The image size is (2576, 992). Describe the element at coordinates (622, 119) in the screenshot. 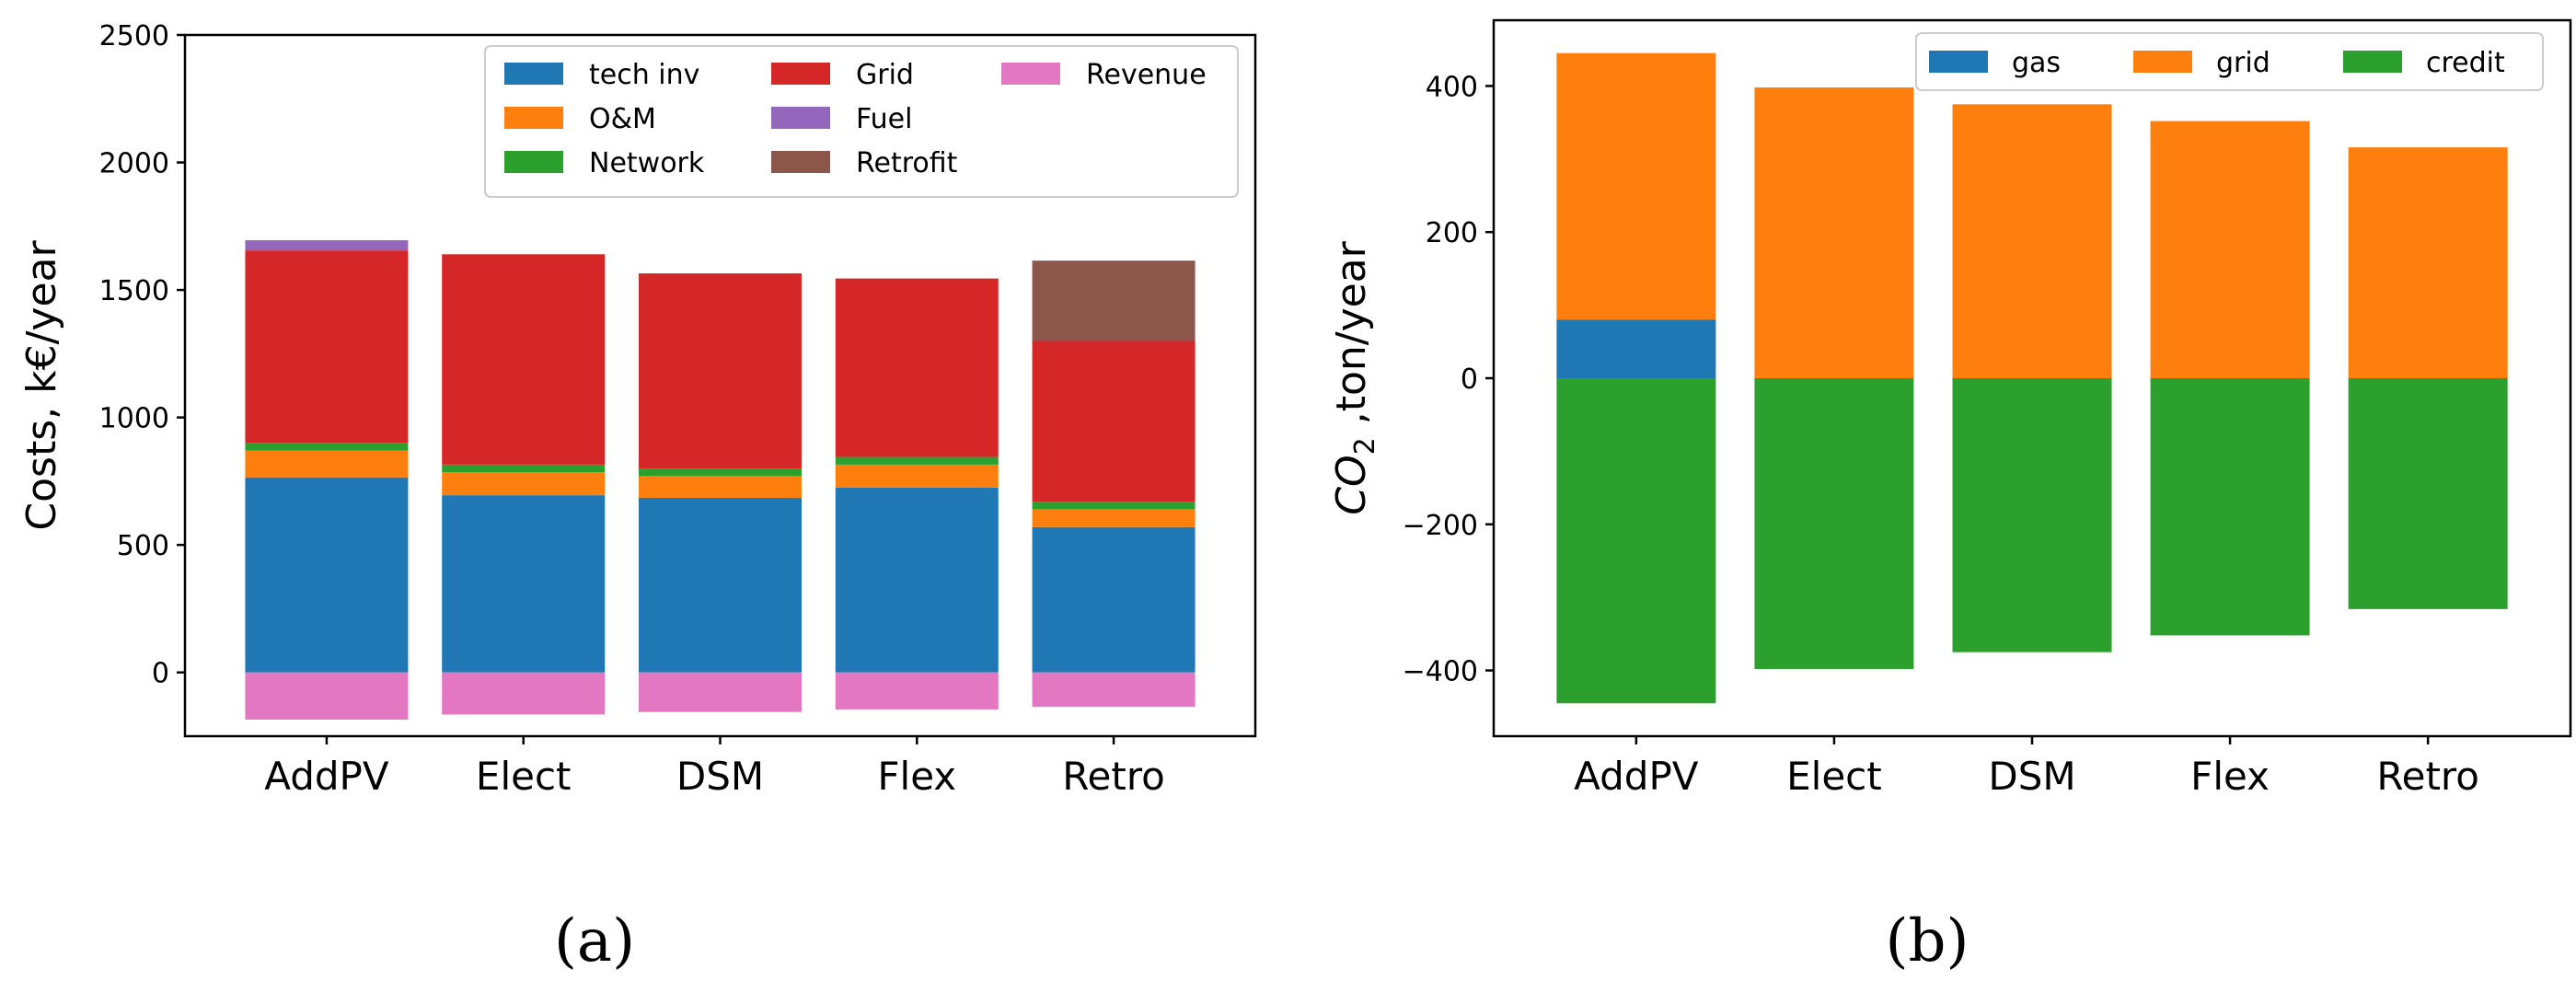

I see `legend-label: O&M` at that location.